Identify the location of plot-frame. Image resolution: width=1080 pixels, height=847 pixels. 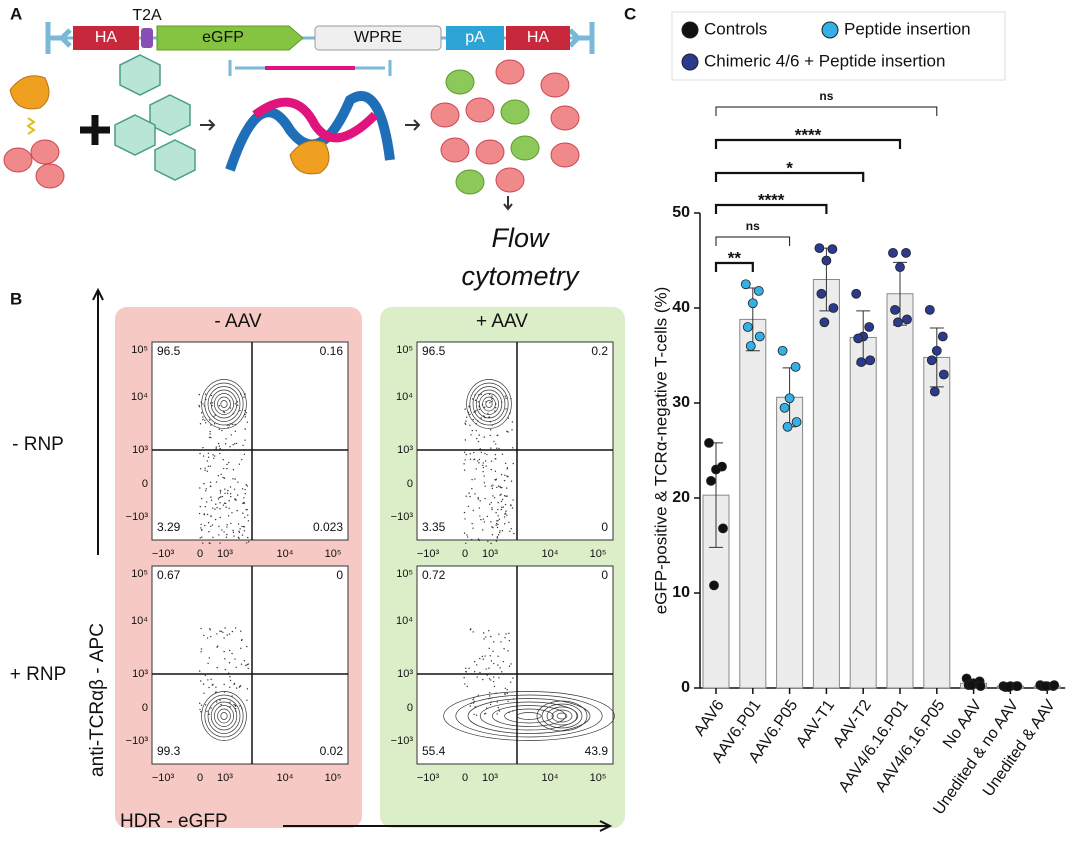
(250, 441).